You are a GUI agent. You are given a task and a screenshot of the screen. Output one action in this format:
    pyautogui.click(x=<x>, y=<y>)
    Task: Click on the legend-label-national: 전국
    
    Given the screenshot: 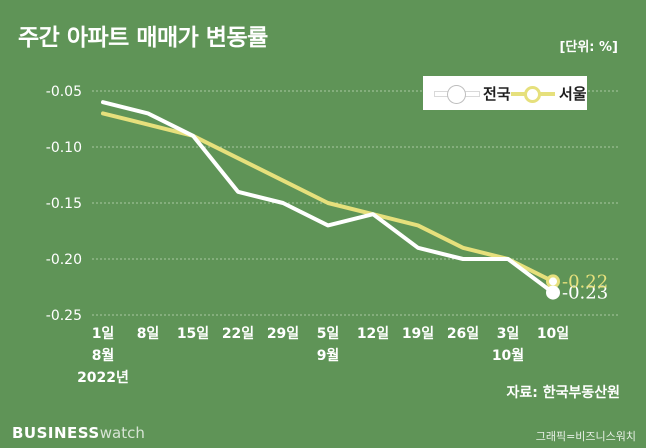 What is the action you would take?
    pyautogui.click(x=497, y=94)
    